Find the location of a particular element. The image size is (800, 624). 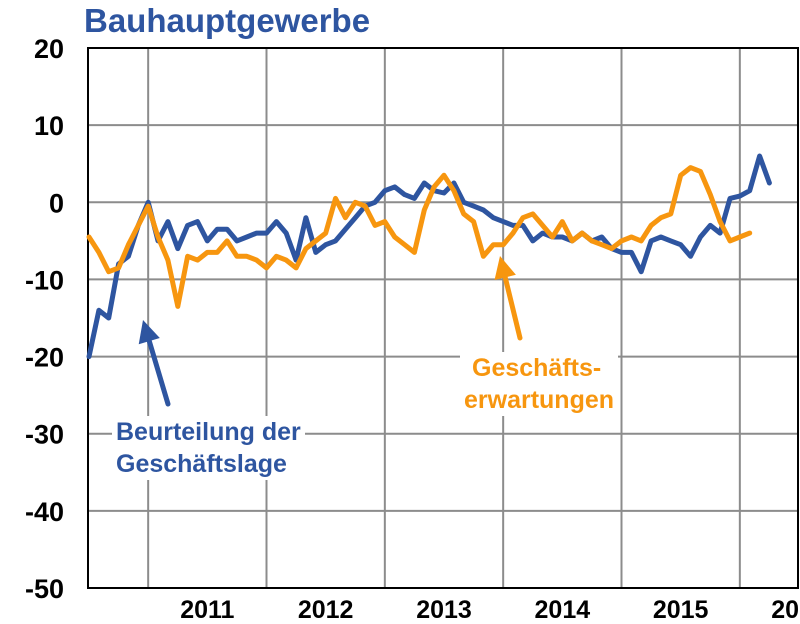

chart-title: Bauhauptgewerbe is located at coordinates (227, 20).